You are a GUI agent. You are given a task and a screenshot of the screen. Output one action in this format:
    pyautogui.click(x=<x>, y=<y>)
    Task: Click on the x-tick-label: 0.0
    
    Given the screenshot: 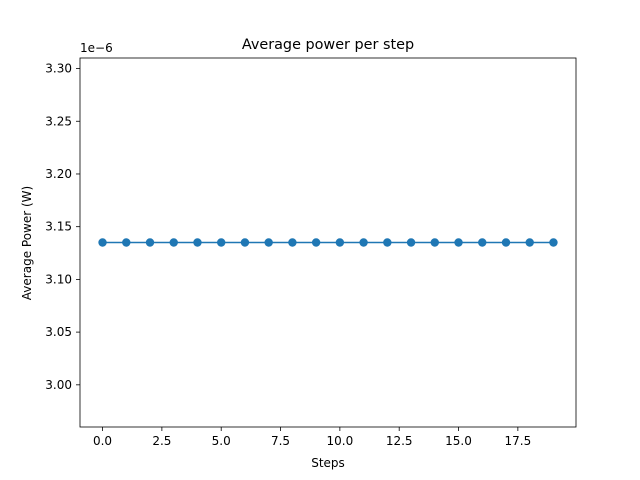 What is the action you would take?
    pyautogui.click(x=102, y=441)
    